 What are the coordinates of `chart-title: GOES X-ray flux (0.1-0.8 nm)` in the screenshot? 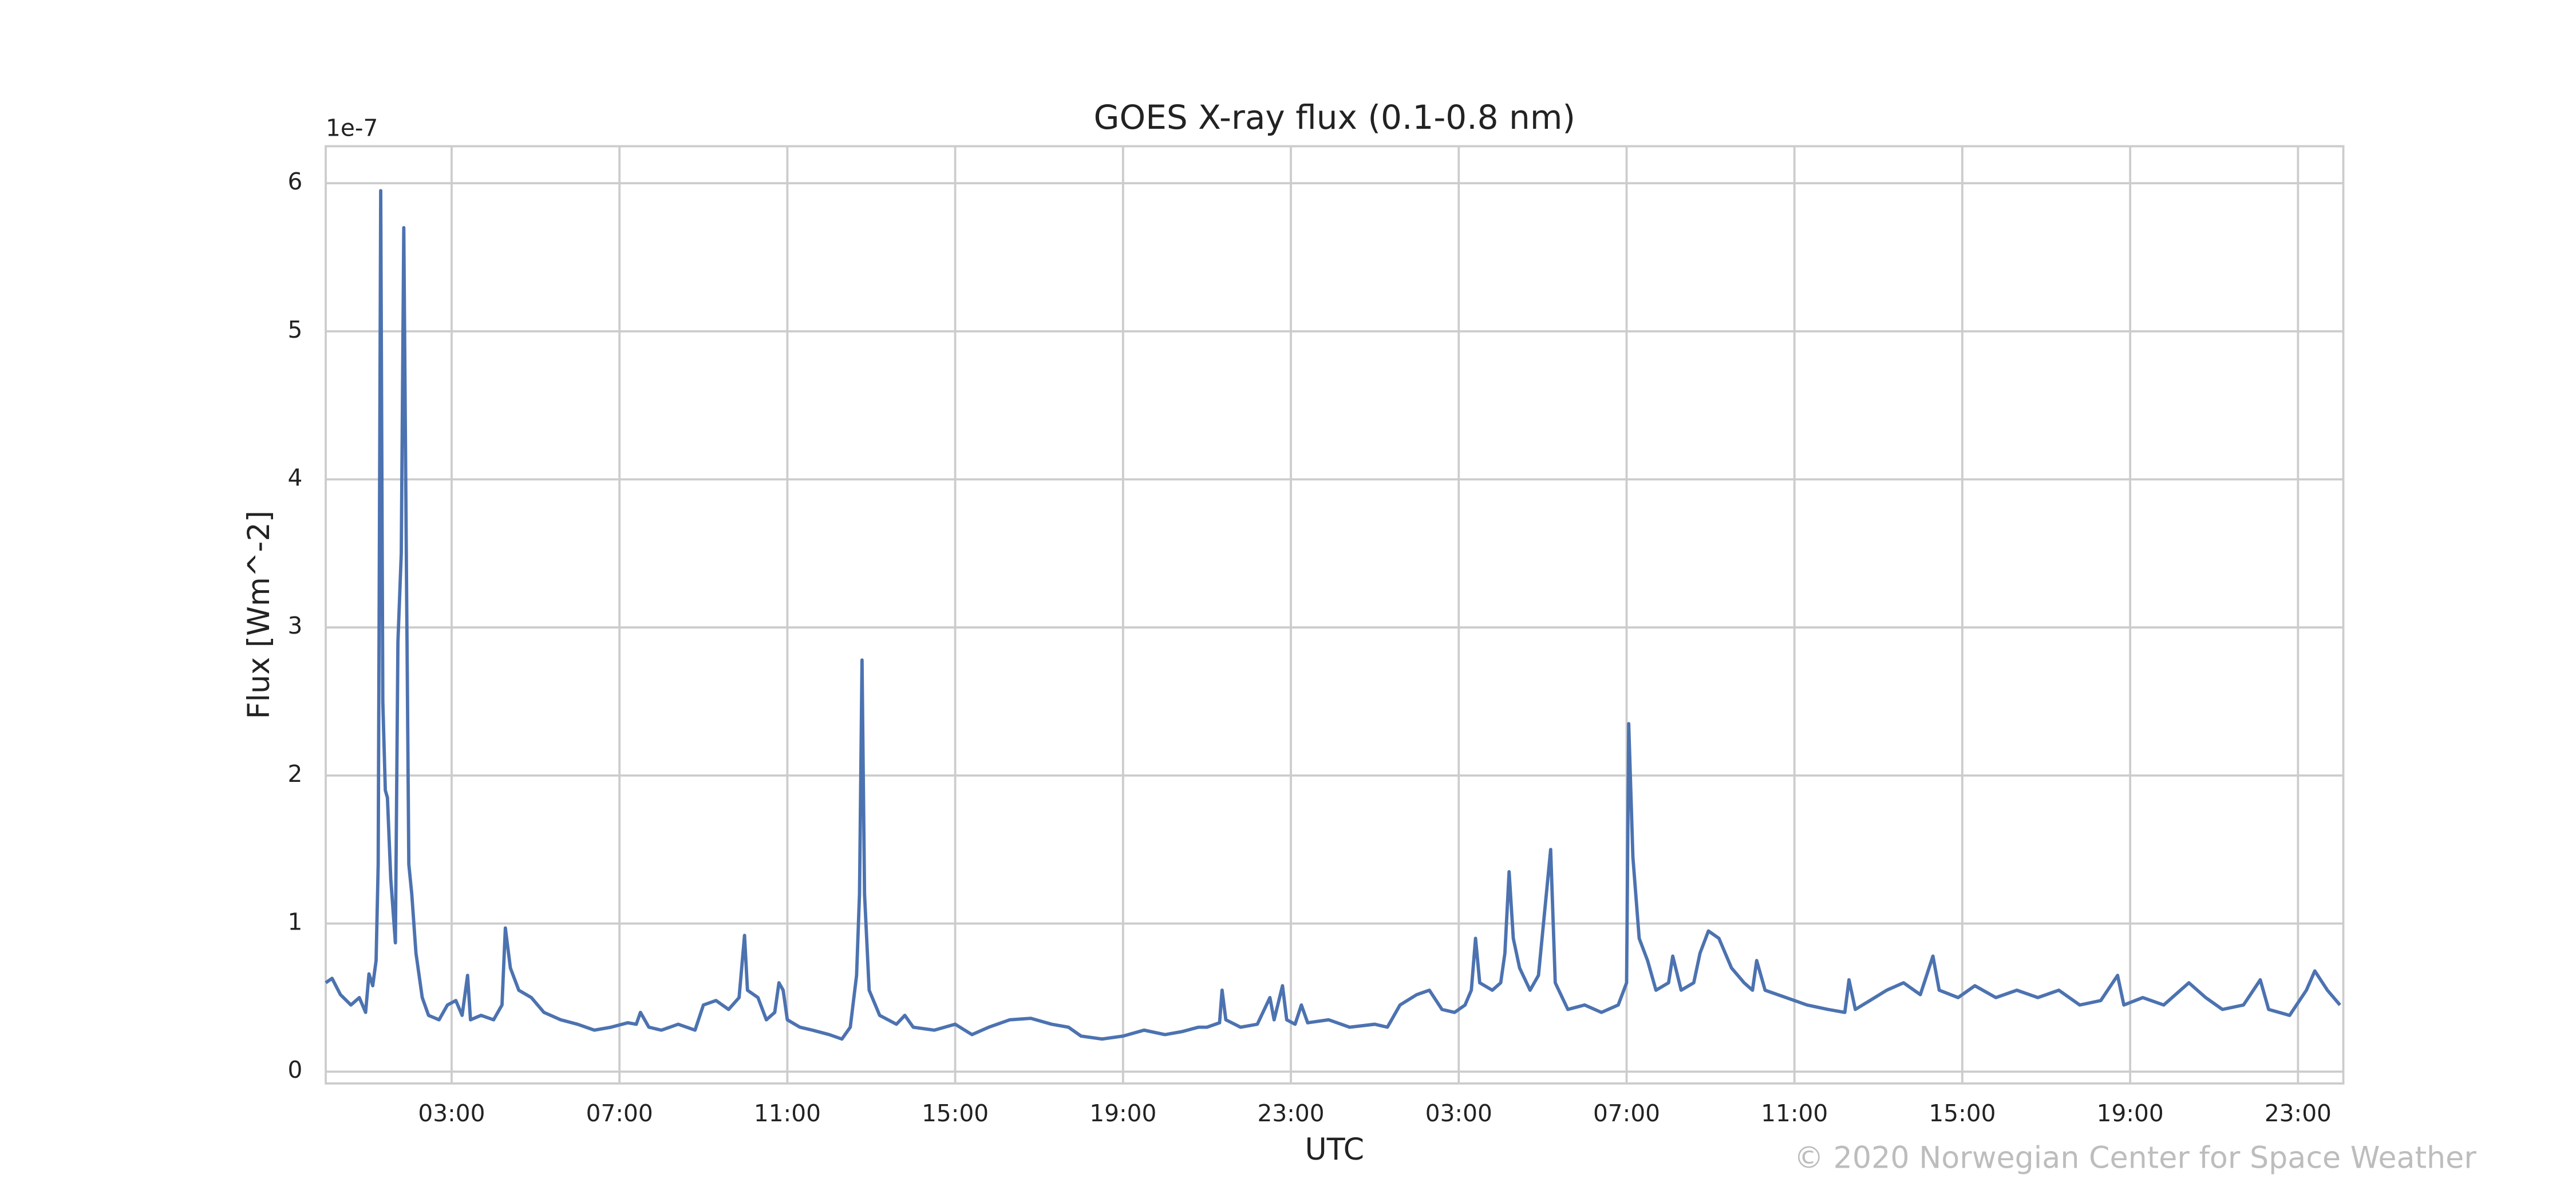 It's located at (1335, 118).